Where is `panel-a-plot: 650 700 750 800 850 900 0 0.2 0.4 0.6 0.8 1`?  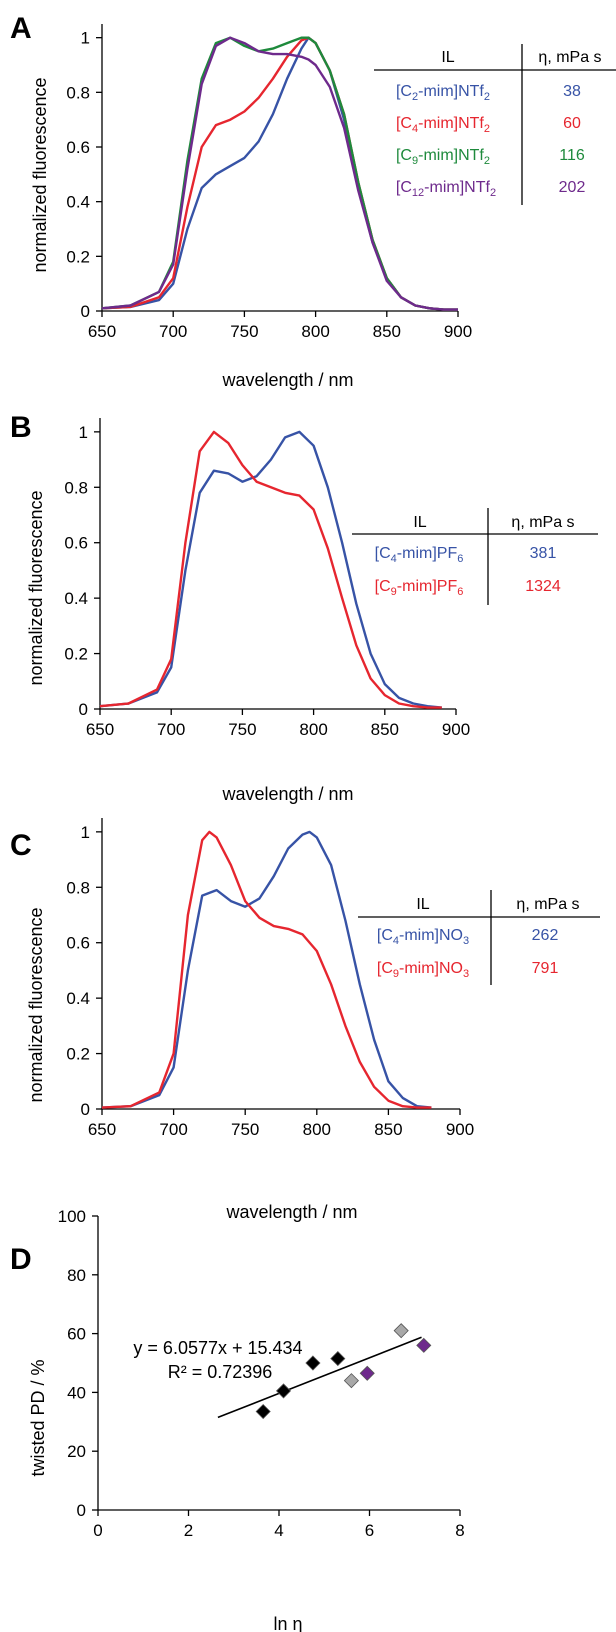 panel-a-plot: 650 700 750 800 850 900 0 0.2 0.4 0.6 0.8 1 is located at coordinates (269, 182).